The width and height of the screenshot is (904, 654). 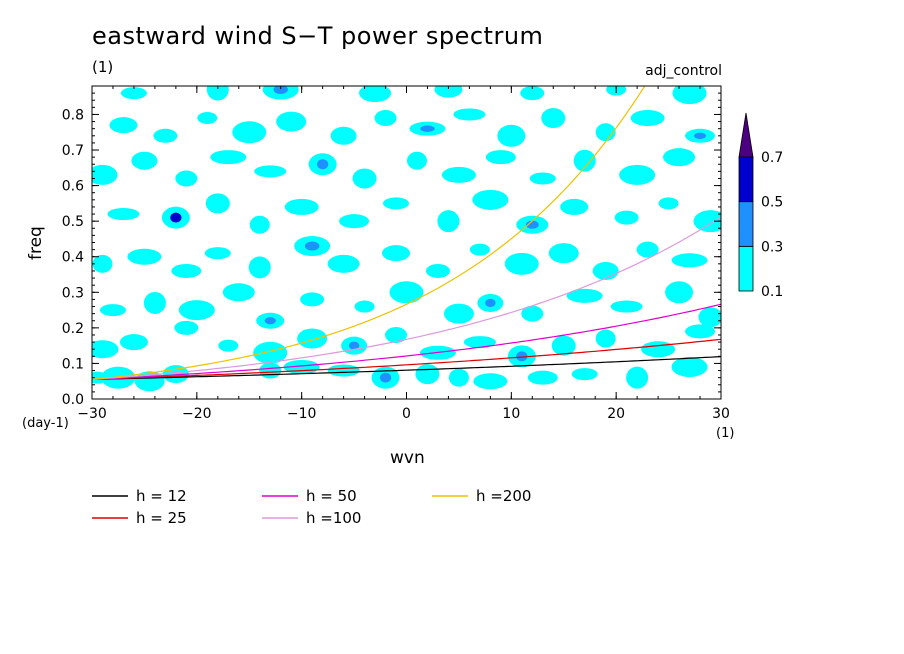 I want to click on legend-label: h = 12, so click(x=161, y=496).